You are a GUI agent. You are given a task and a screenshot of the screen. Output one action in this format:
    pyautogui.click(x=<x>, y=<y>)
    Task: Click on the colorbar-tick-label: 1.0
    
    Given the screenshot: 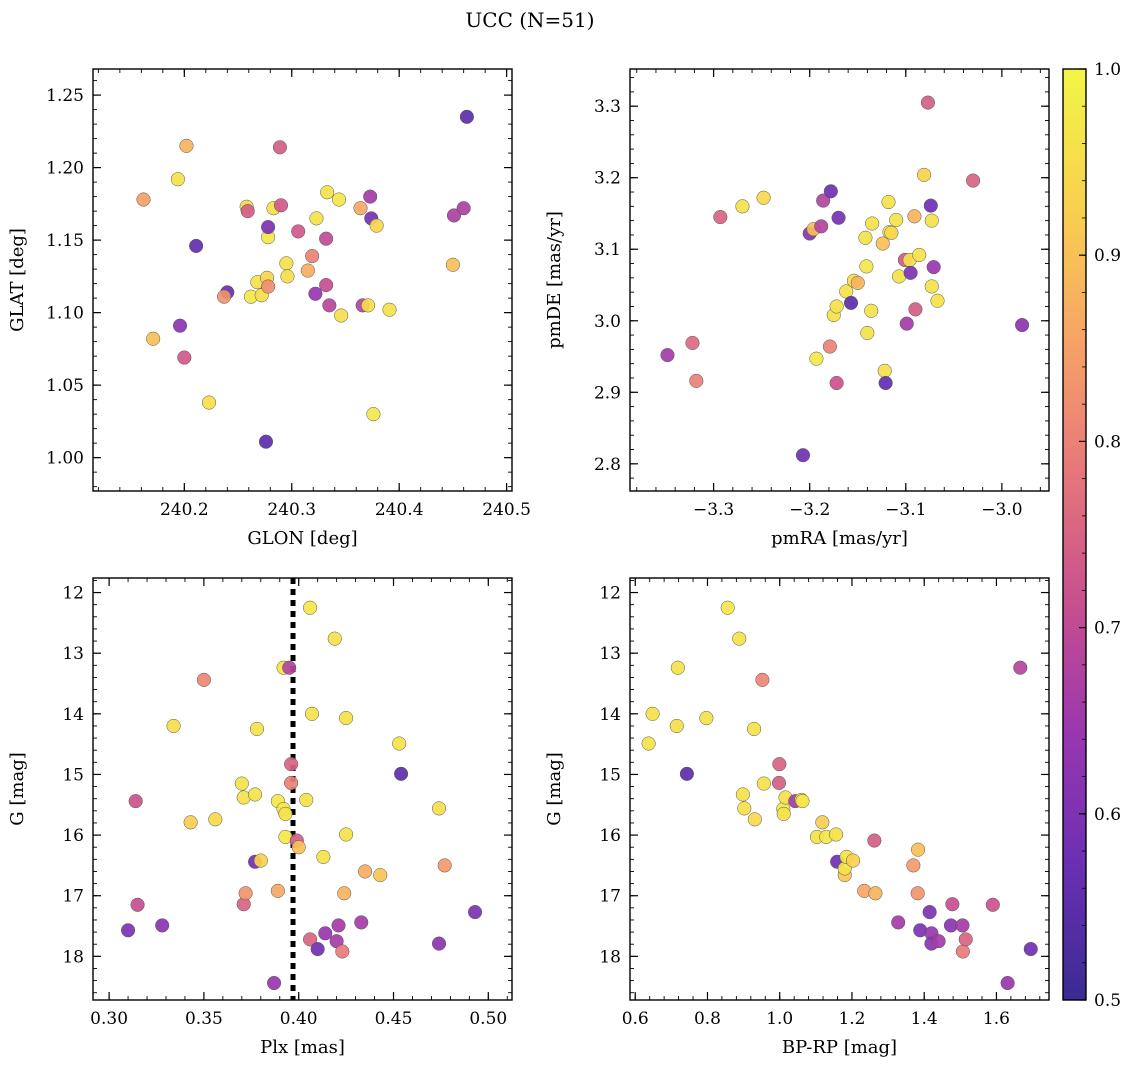 What is the action you would take?
    pyautogui.click(x=1107, y=70)
    